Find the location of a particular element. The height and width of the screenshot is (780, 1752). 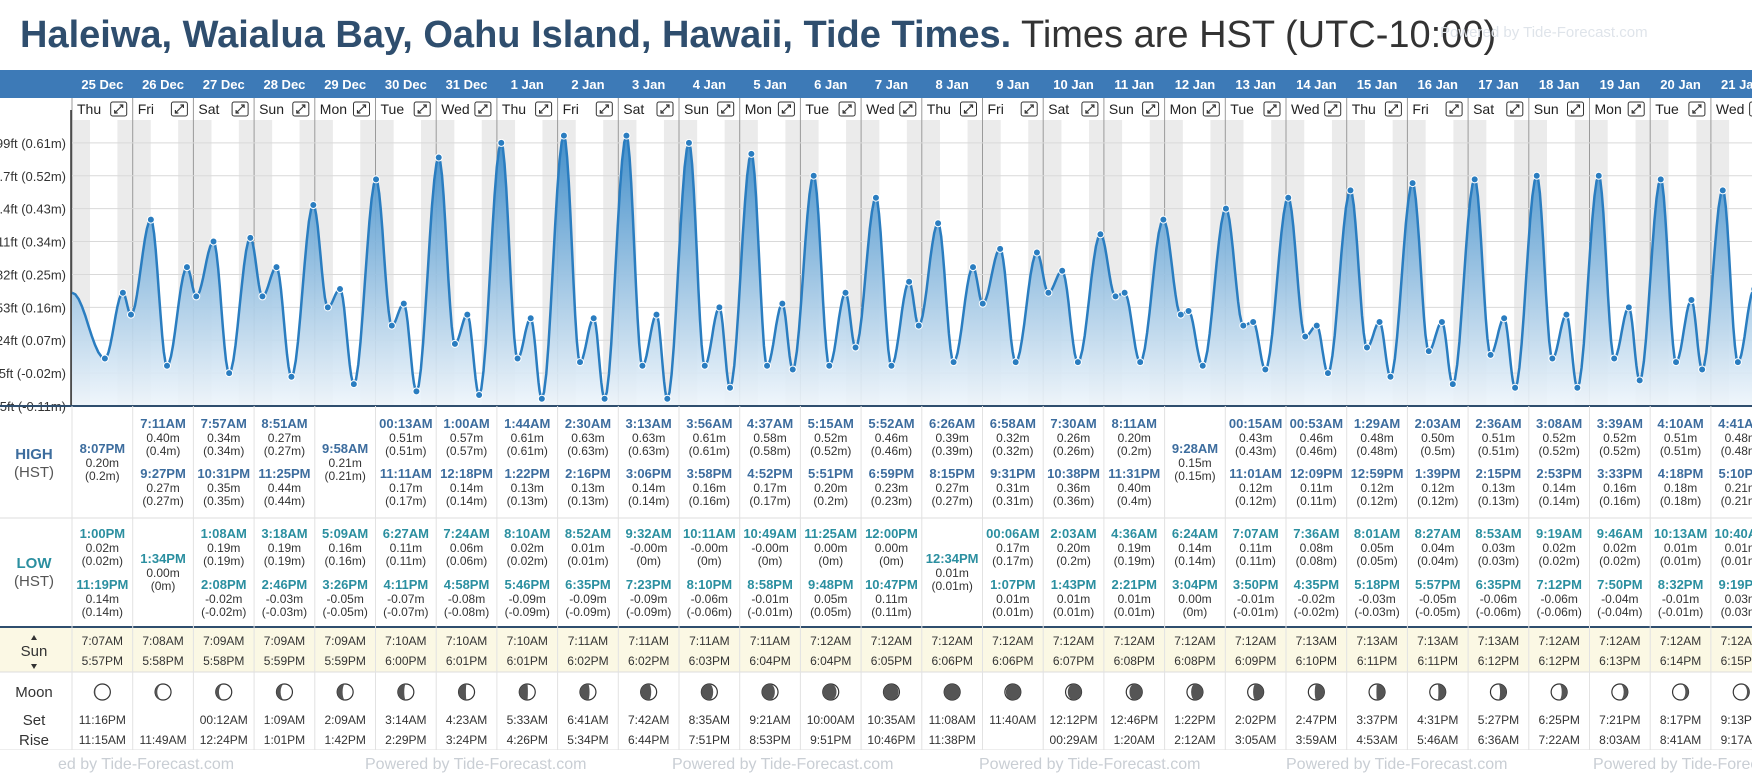

low-tide-time: 10:40AM is located at coordinates (1733, 533).